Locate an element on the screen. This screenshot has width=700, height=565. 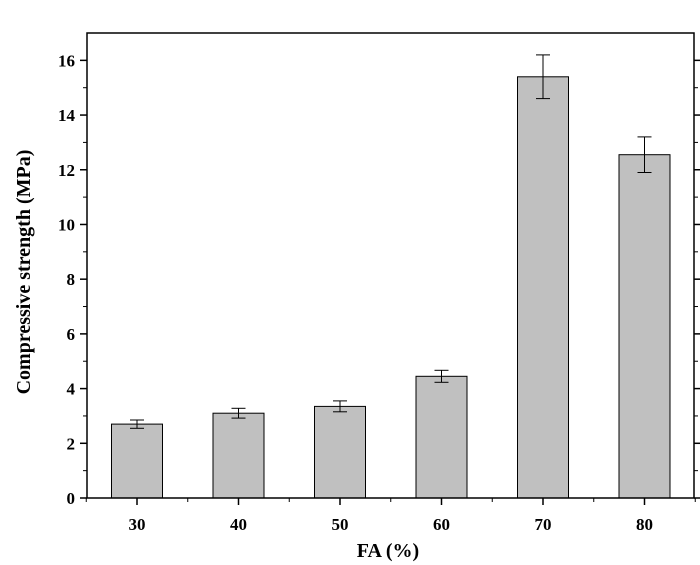
y-tick-label: 0 is located at coordinates (71, 498).